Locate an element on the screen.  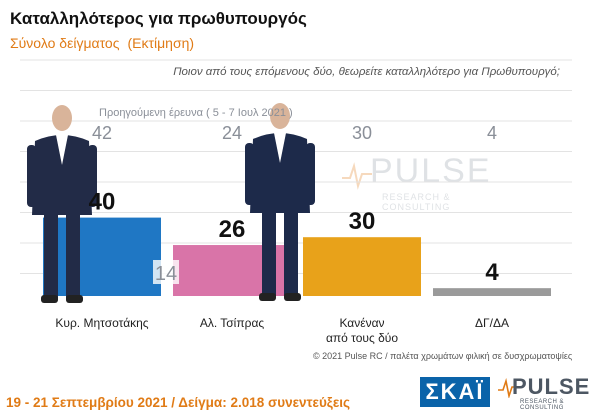
annotation-label: 14 is located at coordinates (166, 274).